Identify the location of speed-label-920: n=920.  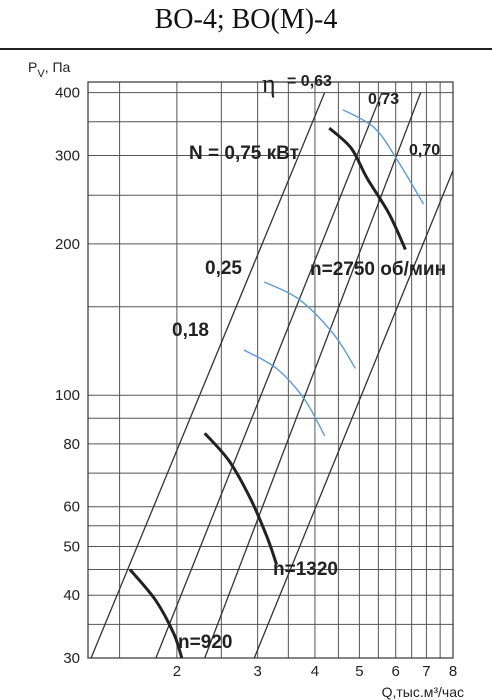
(205, 642).